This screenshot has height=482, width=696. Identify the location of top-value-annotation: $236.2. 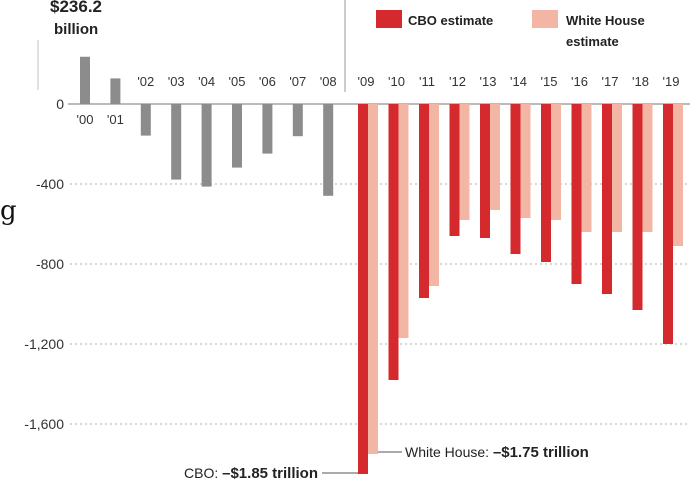
(76, 8).